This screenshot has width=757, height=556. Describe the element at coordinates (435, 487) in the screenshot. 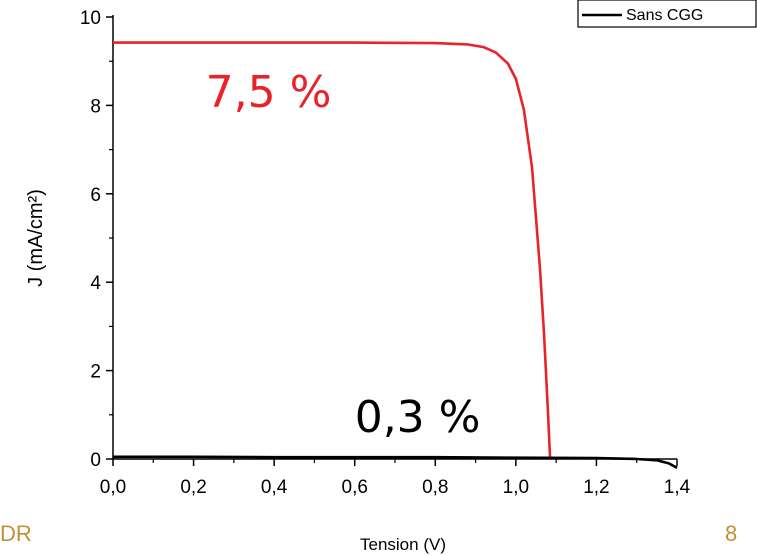

I see `x-tick-label: 0,8` at that location.